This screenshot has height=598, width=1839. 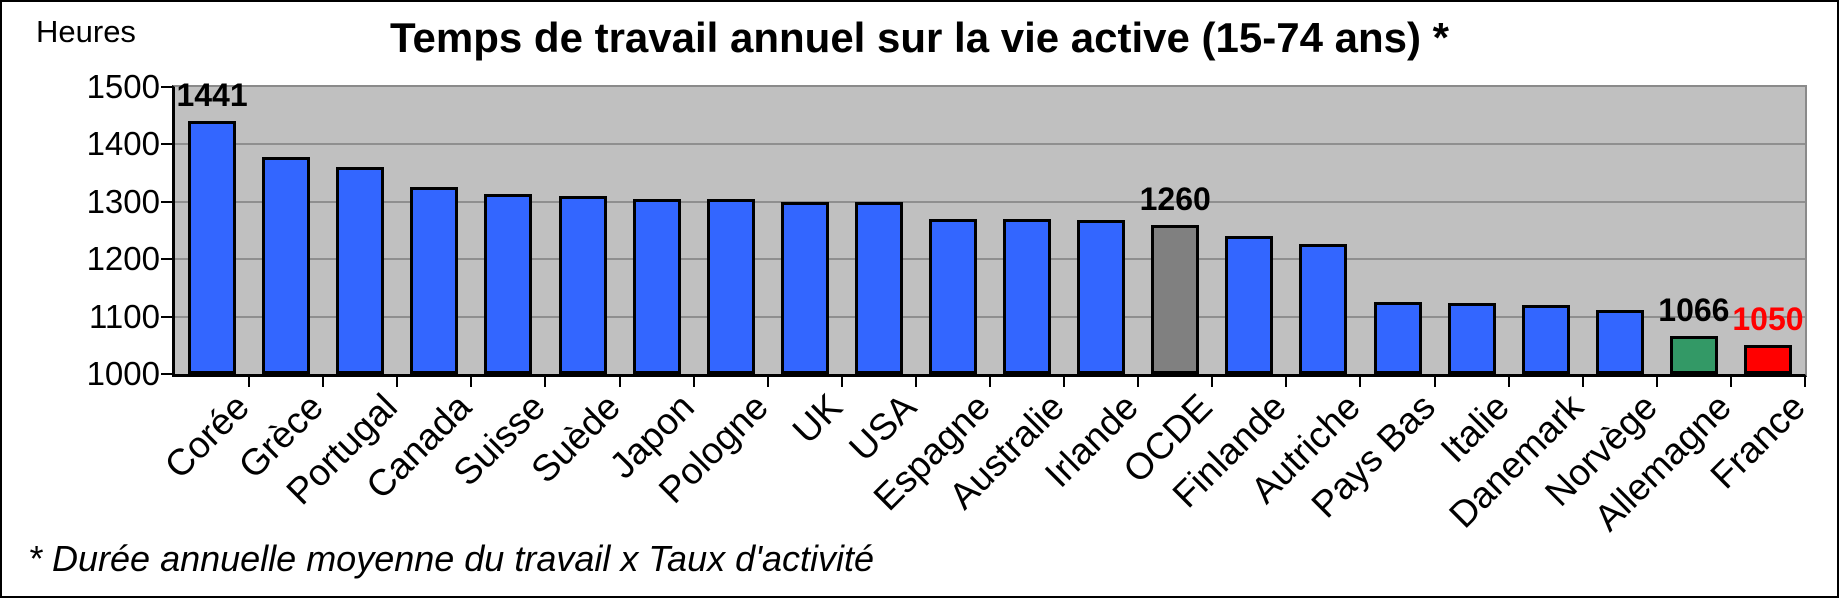 What do you see at coordinates (804, 287) in the screenshot?
I see `bar-uk` at bounding box center [804, 287].